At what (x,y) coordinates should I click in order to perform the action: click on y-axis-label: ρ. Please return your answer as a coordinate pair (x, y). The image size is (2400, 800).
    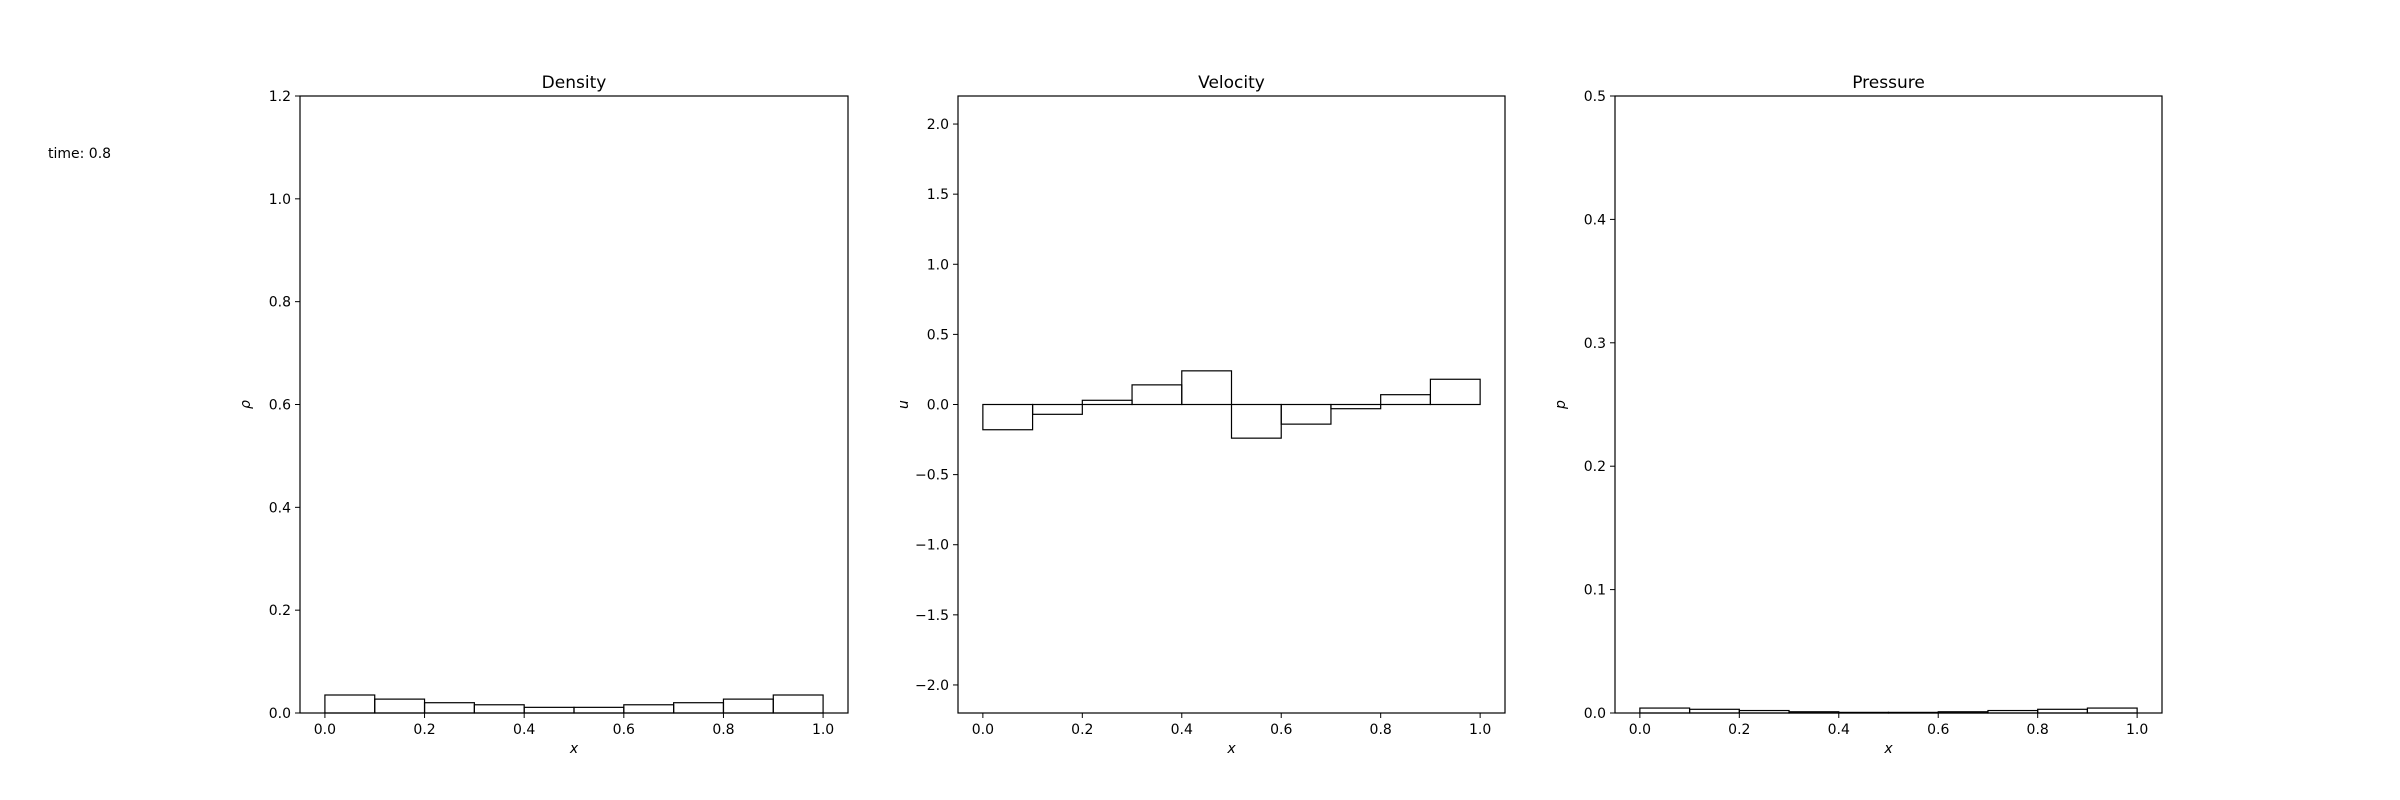
    Looking at the image, I should click on (246, 404).